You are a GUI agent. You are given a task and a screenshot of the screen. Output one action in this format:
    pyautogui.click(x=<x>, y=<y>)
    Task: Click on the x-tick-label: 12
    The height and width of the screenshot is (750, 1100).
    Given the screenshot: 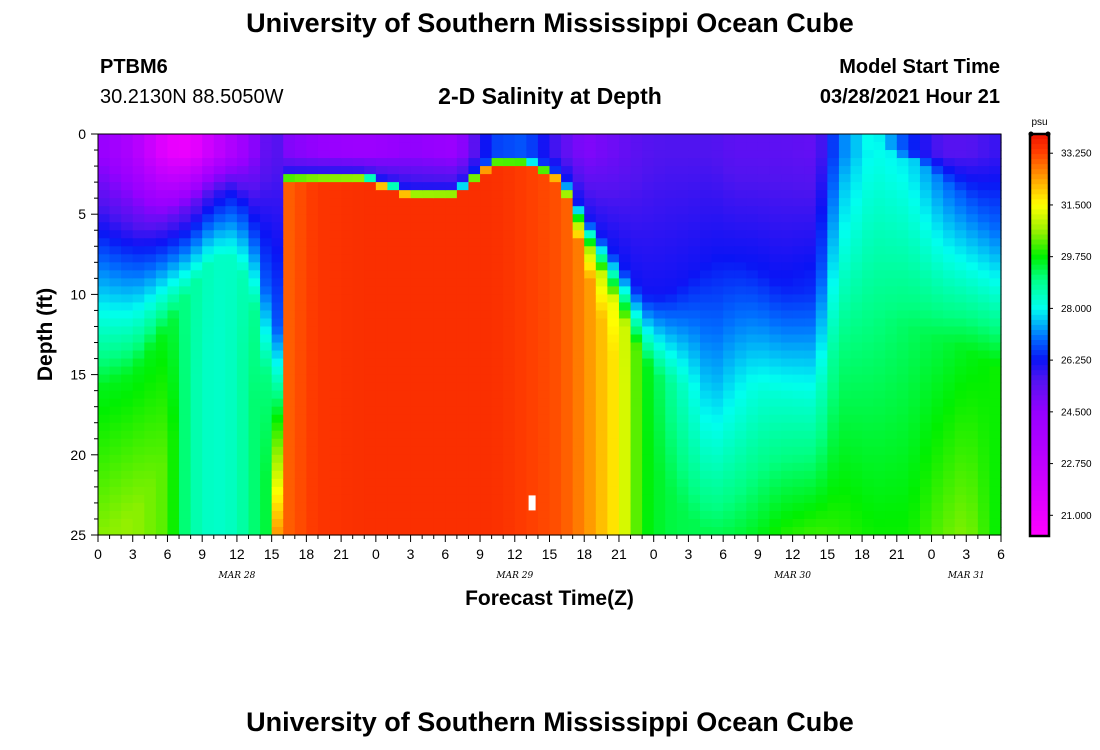 What is the action you would take?
    pyautogui.click(x=515, y=554)
    